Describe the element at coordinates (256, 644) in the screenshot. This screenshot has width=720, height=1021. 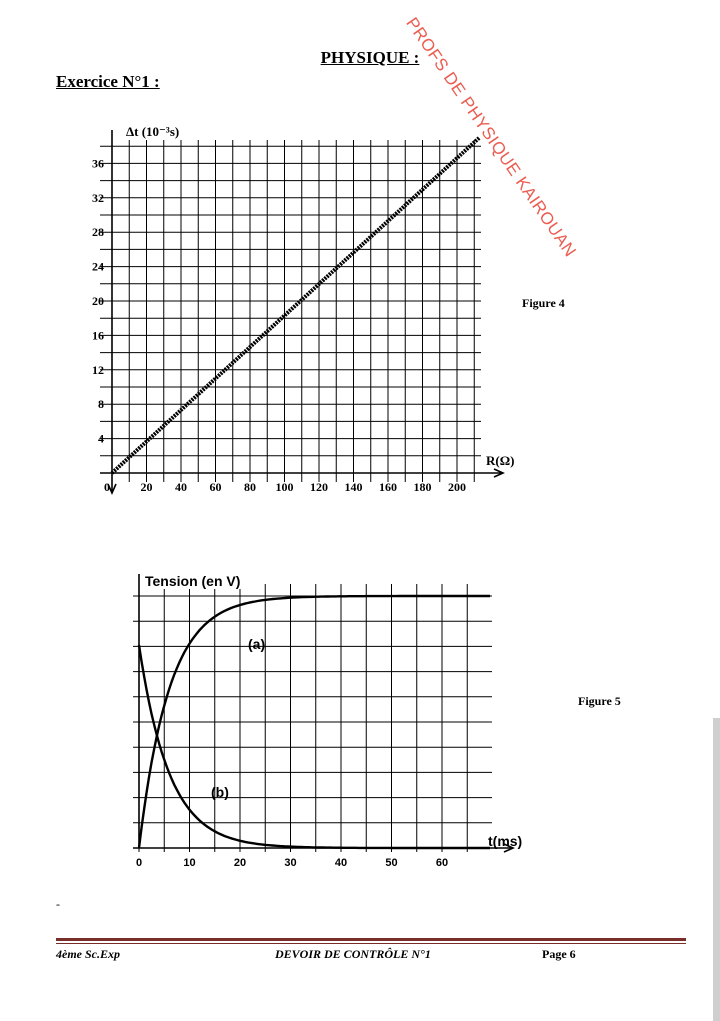
I see `curve-a-label: (a)` at that location.